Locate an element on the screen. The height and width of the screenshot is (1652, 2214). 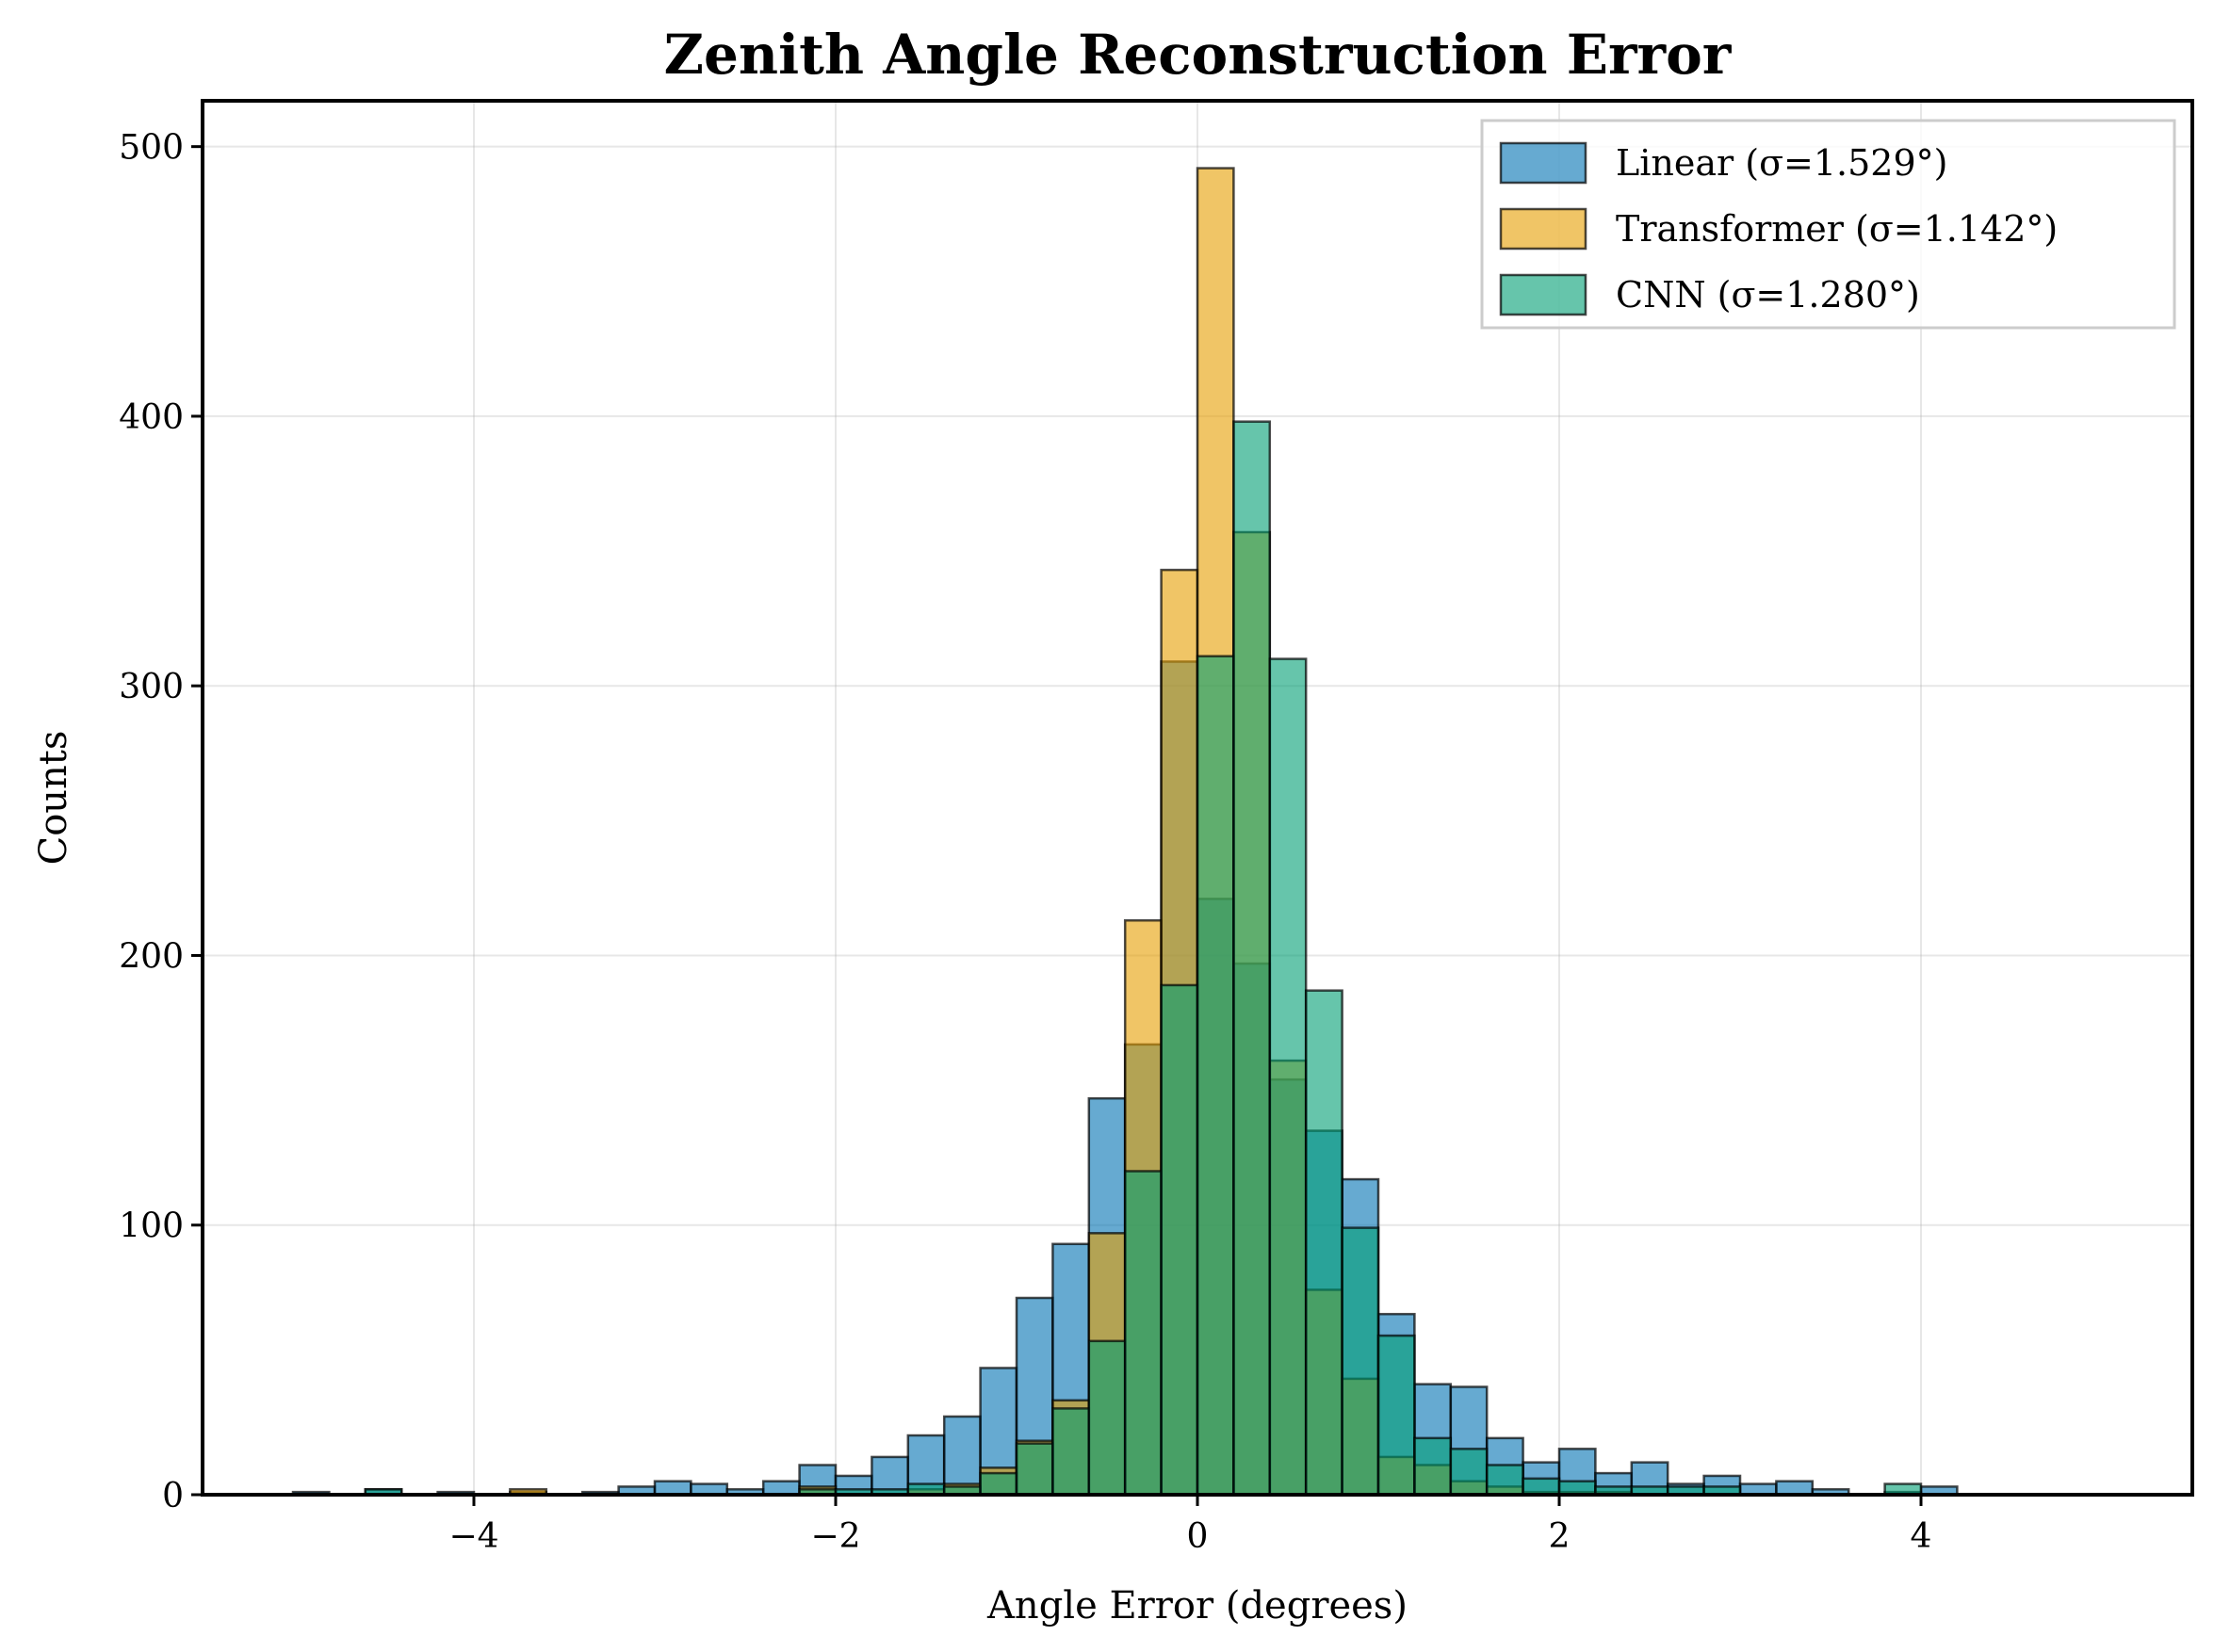
legend-box is located at coordinates (1828, 225).